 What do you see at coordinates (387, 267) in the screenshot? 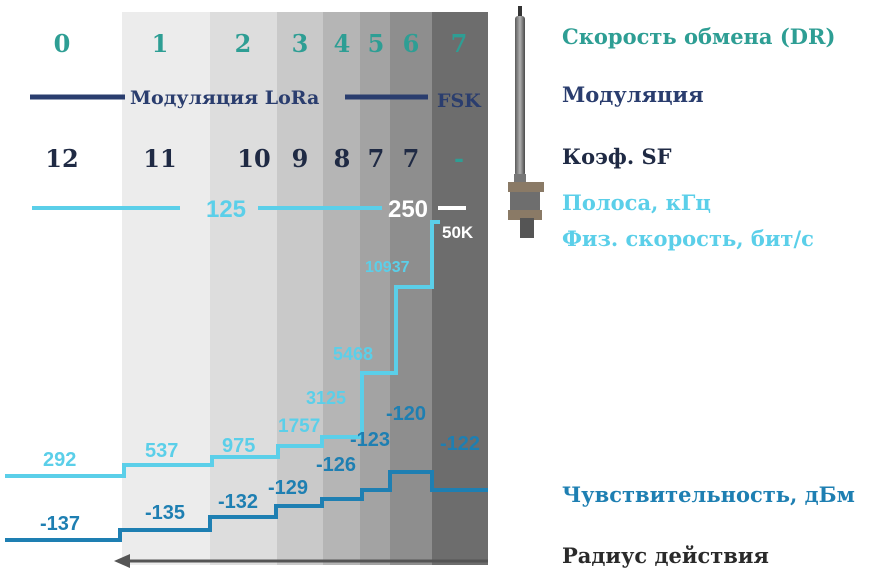
I see `bitrate-label: 10937` at bounding box center [387, 267].